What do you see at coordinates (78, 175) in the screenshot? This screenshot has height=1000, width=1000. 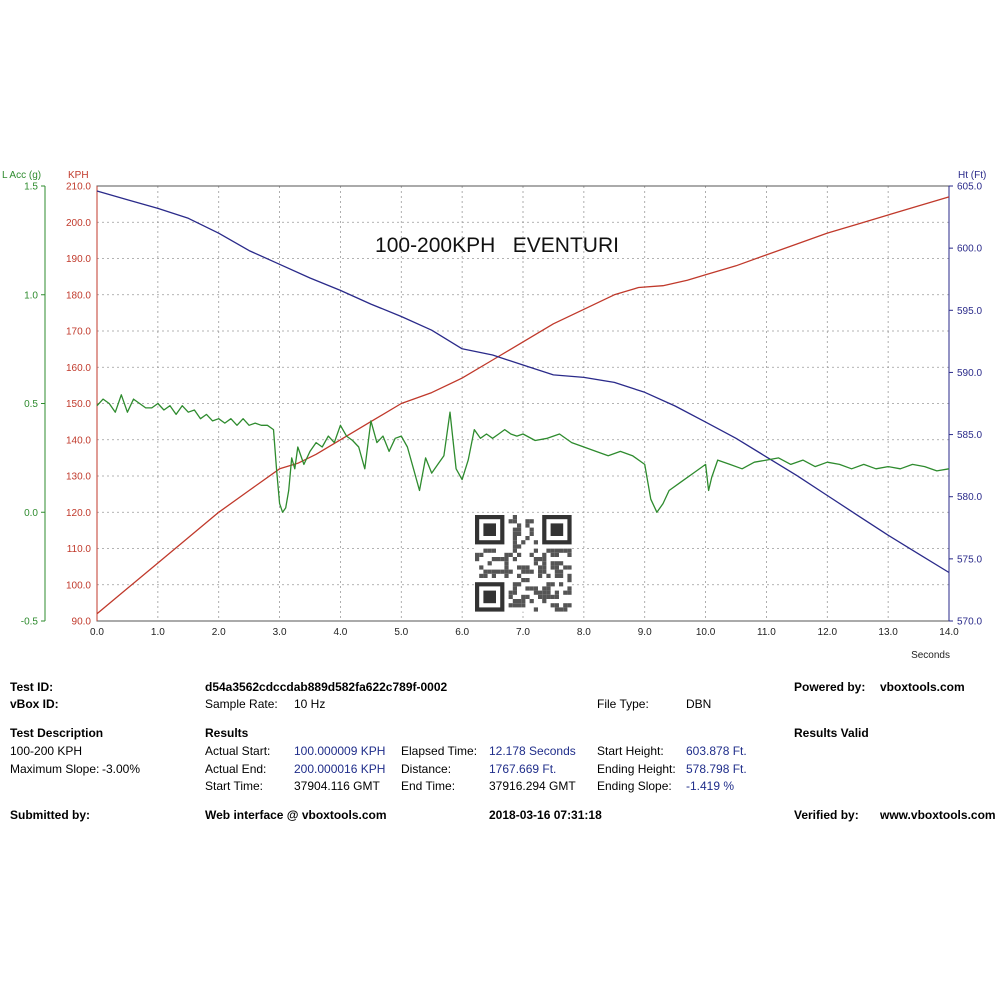 I see `kph-axis-label: KPH` at bounding box center [78, 175].